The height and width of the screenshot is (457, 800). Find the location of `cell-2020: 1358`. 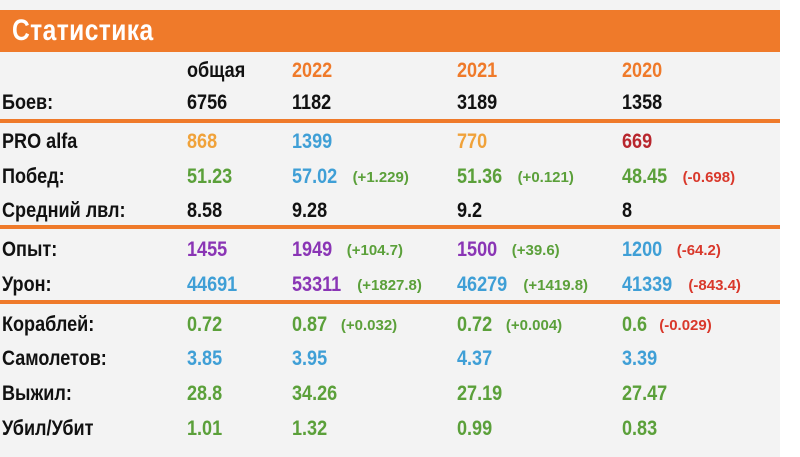

cell-2020: 1358 is located at coordinates (645, 103).